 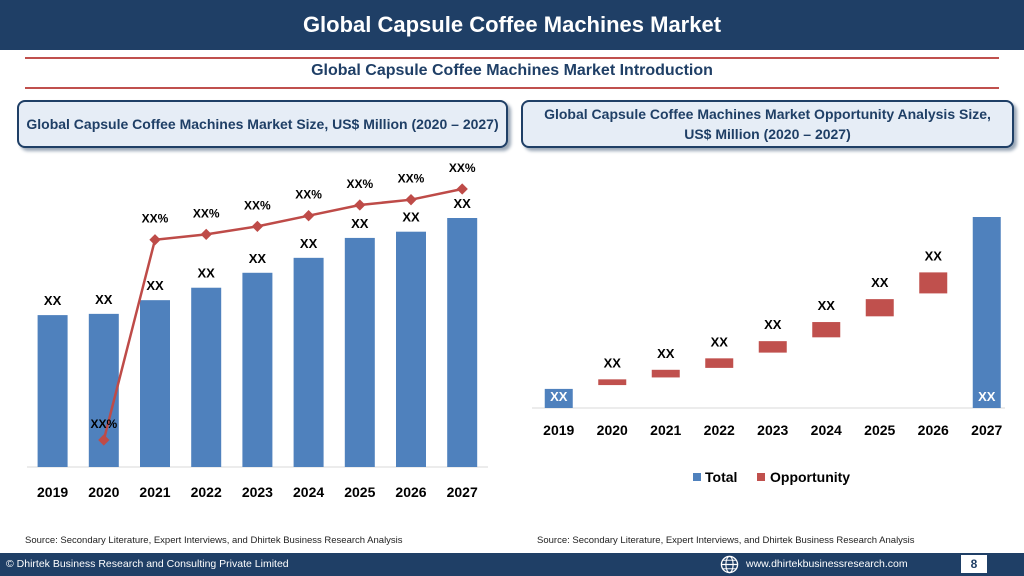 What do you see at coordinates (720, 341) in the screenshot?
I see `opportunity-value-label-2022: XX` at bounding box center [720, 341].